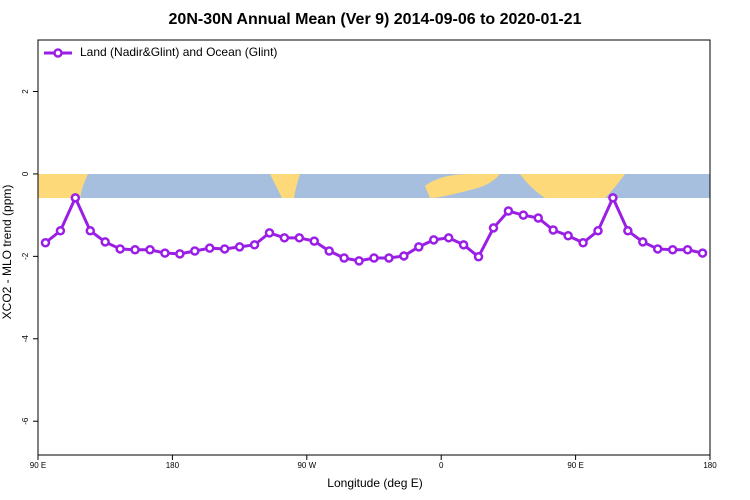 This screenshot has width=750, height=500. Describe the element at coordinates (25, 421) in the screenshot. I see `y-tick-label: -6` at that location.